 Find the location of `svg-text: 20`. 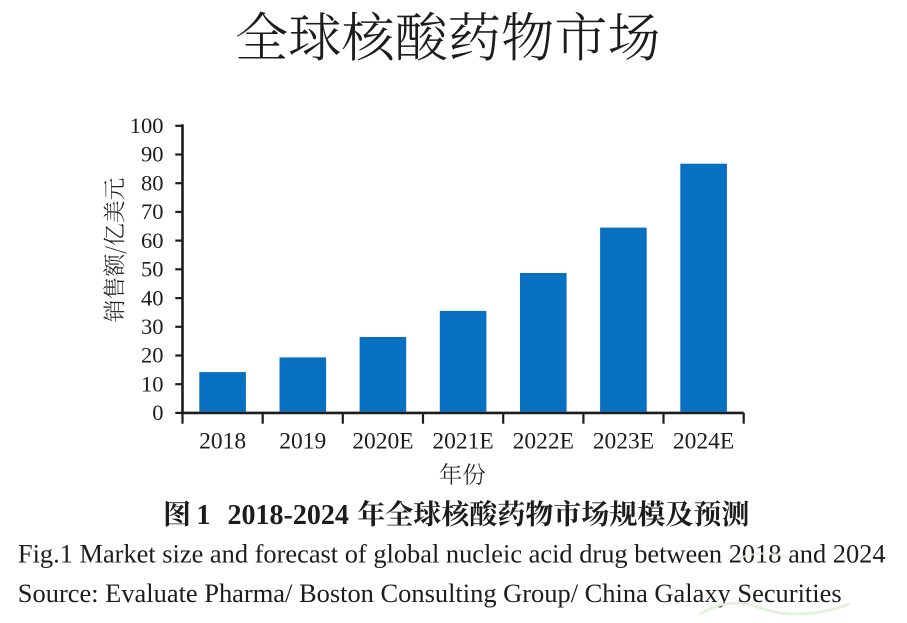

svg-text: 20 is located at coordinates (152, 355).